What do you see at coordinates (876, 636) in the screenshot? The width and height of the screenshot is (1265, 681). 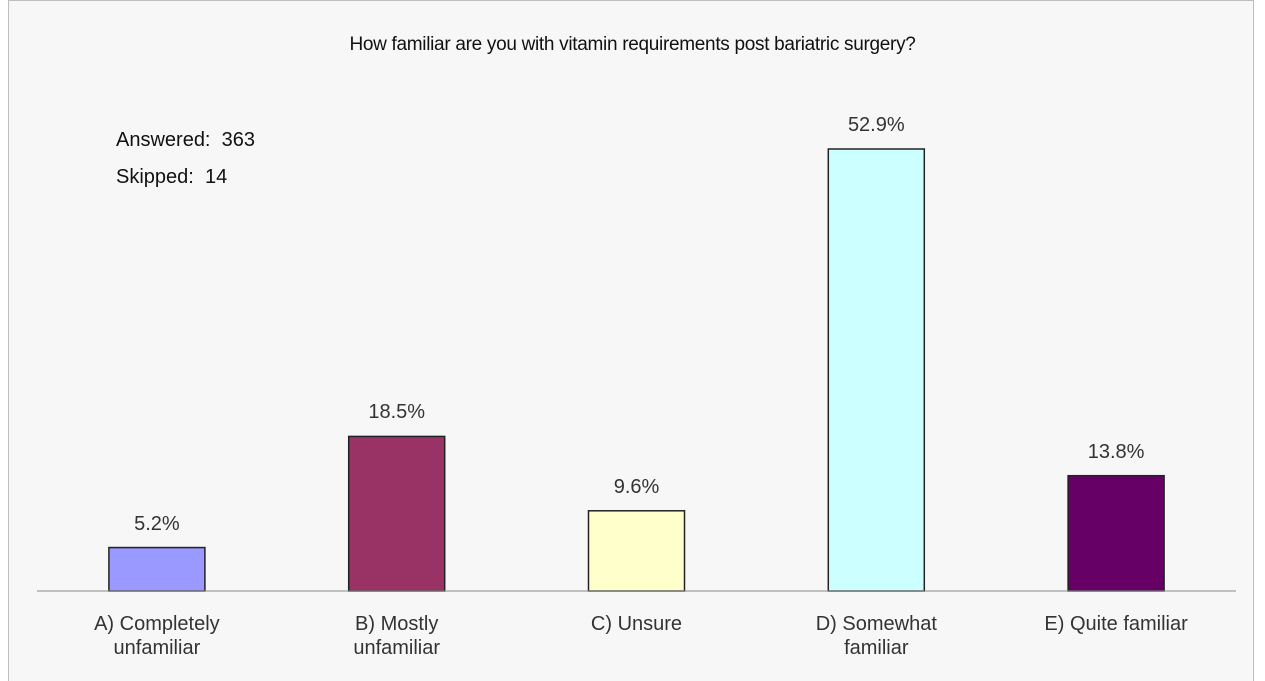 I see `x-tick-label: D) Somewhat familiar` at bounding box center [876, 636].